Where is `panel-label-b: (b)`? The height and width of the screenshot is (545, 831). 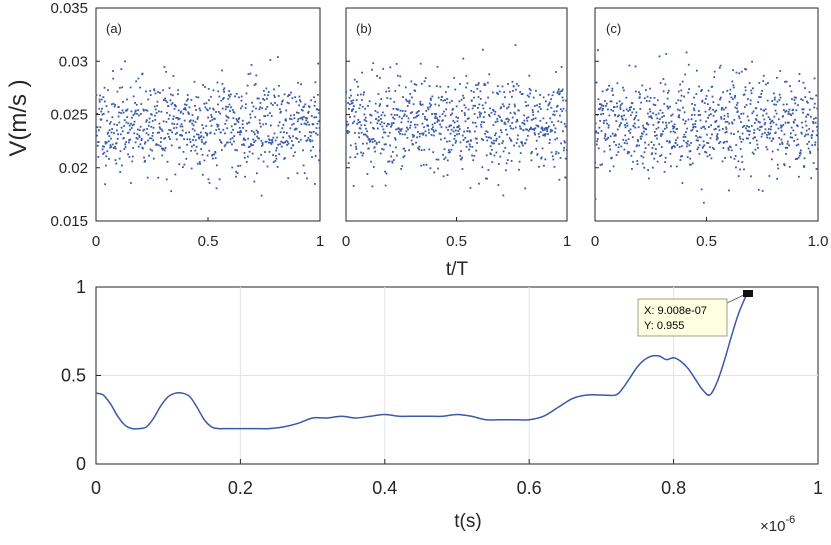
panel-label-b: (b) is located at coordinates (364, 28).